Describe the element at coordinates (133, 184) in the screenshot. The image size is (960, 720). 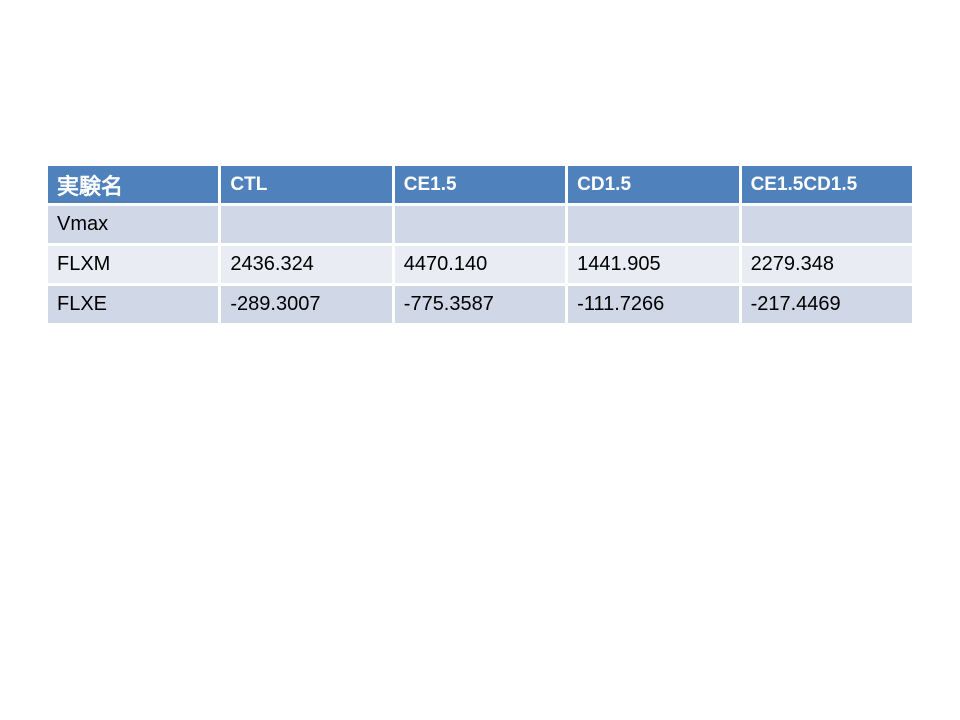
I see `header-cell-experiment-name: 実験名` at that location.